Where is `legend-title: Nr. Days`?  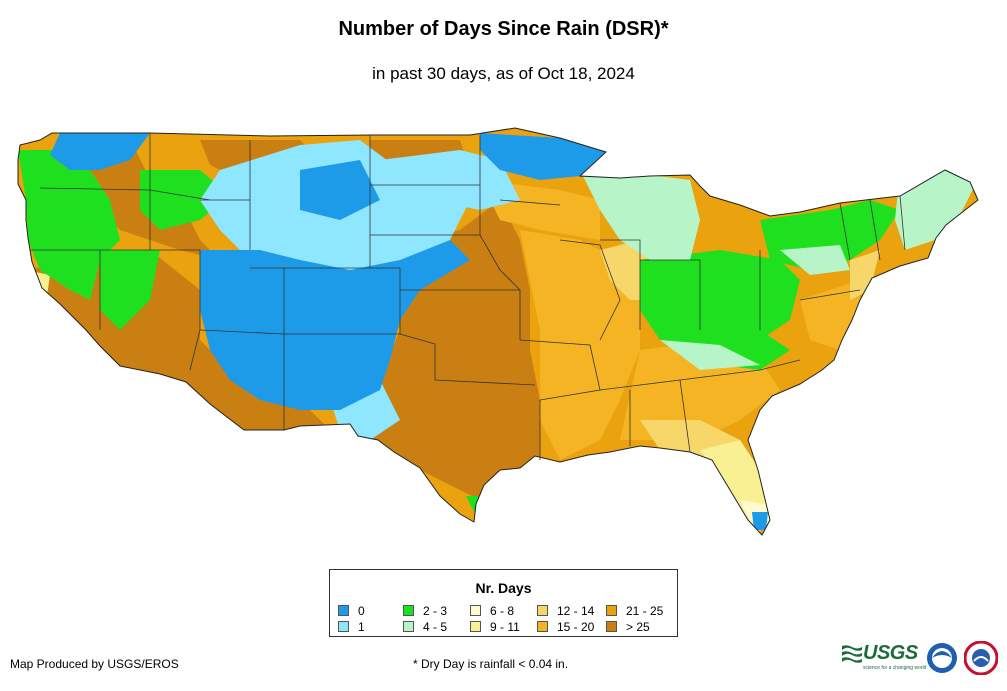
legend-title: Nr. Days is located at coordinates (503, 588).